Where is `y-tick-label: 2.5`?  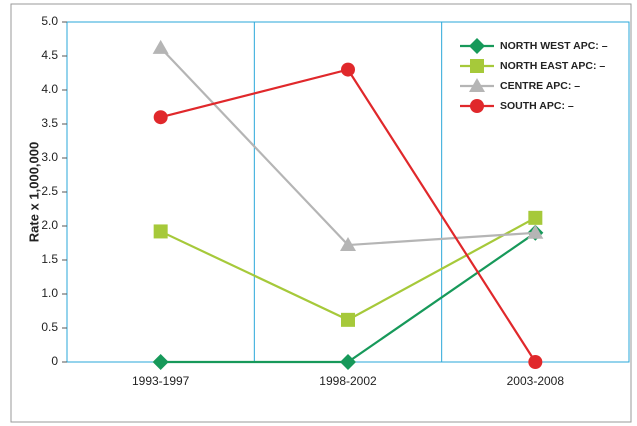
y-tick-label: 2.5 is located at coordinates (49, 191).